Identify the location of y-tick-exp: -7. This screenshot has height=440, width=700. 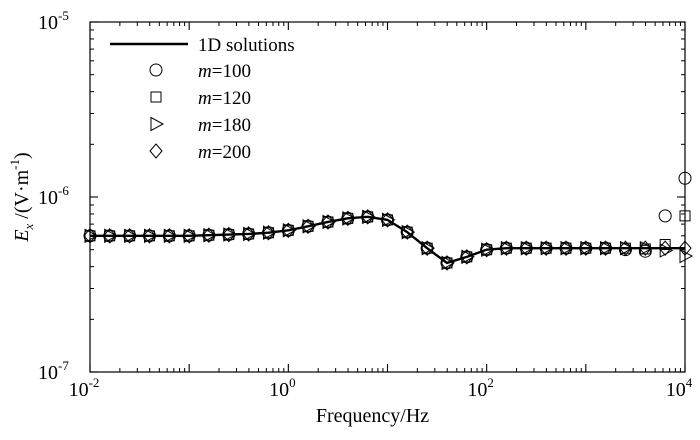
(63, 365).